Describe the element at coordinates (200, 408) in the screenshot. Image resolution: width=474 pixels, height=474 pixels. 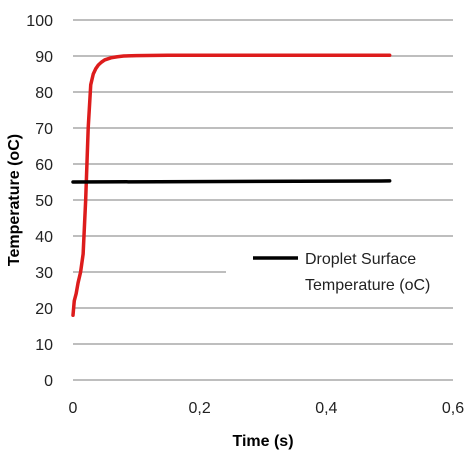
I see `x-tick-label: 0,2` at that location.